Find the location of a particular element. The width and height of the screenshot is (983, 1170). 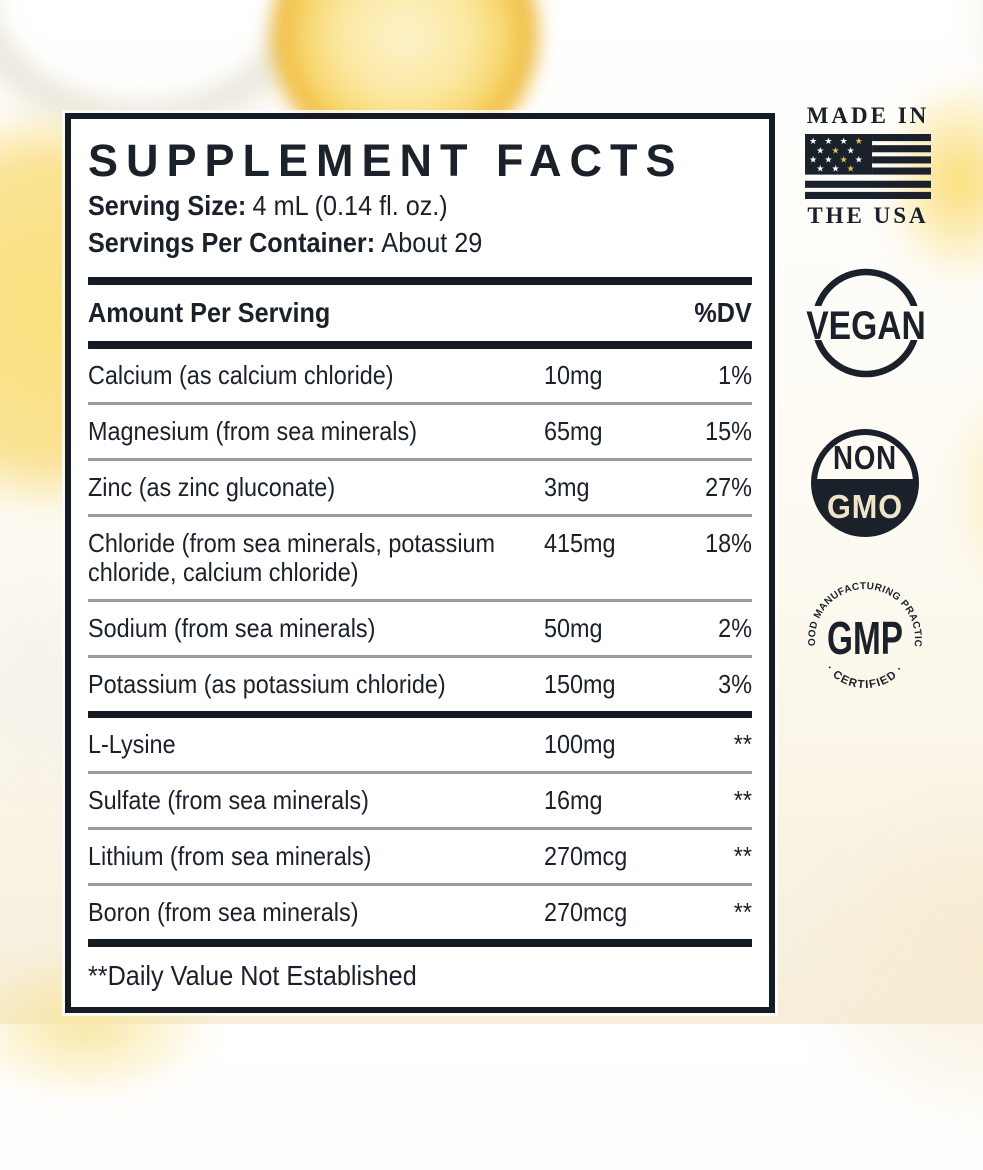

nutrient-amount: 65mg is located at coordinates (573, 431).